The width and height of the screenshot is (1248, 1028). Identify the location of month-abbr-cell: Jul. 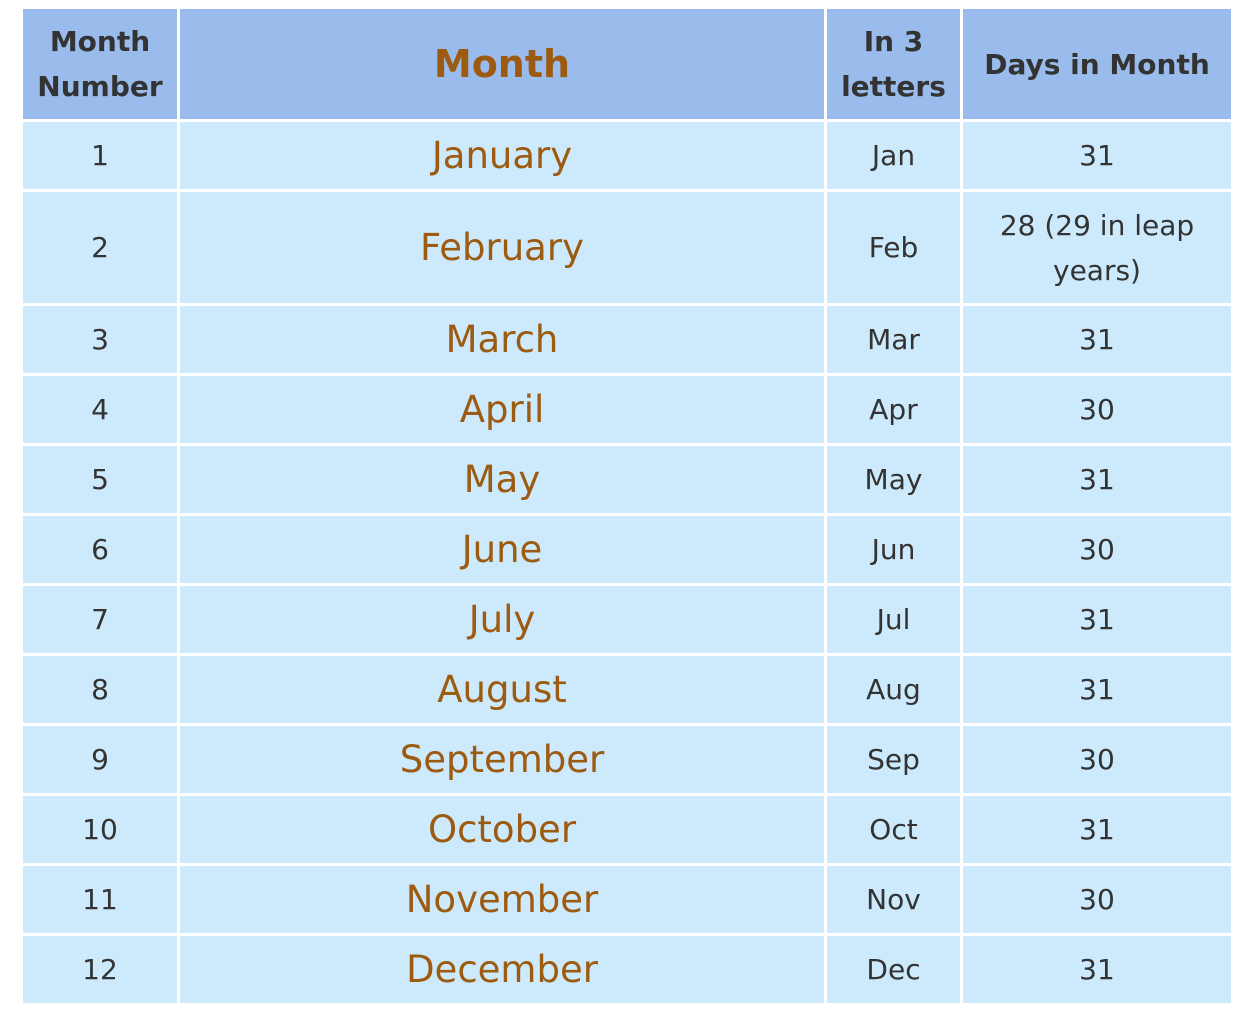
(893, 619).